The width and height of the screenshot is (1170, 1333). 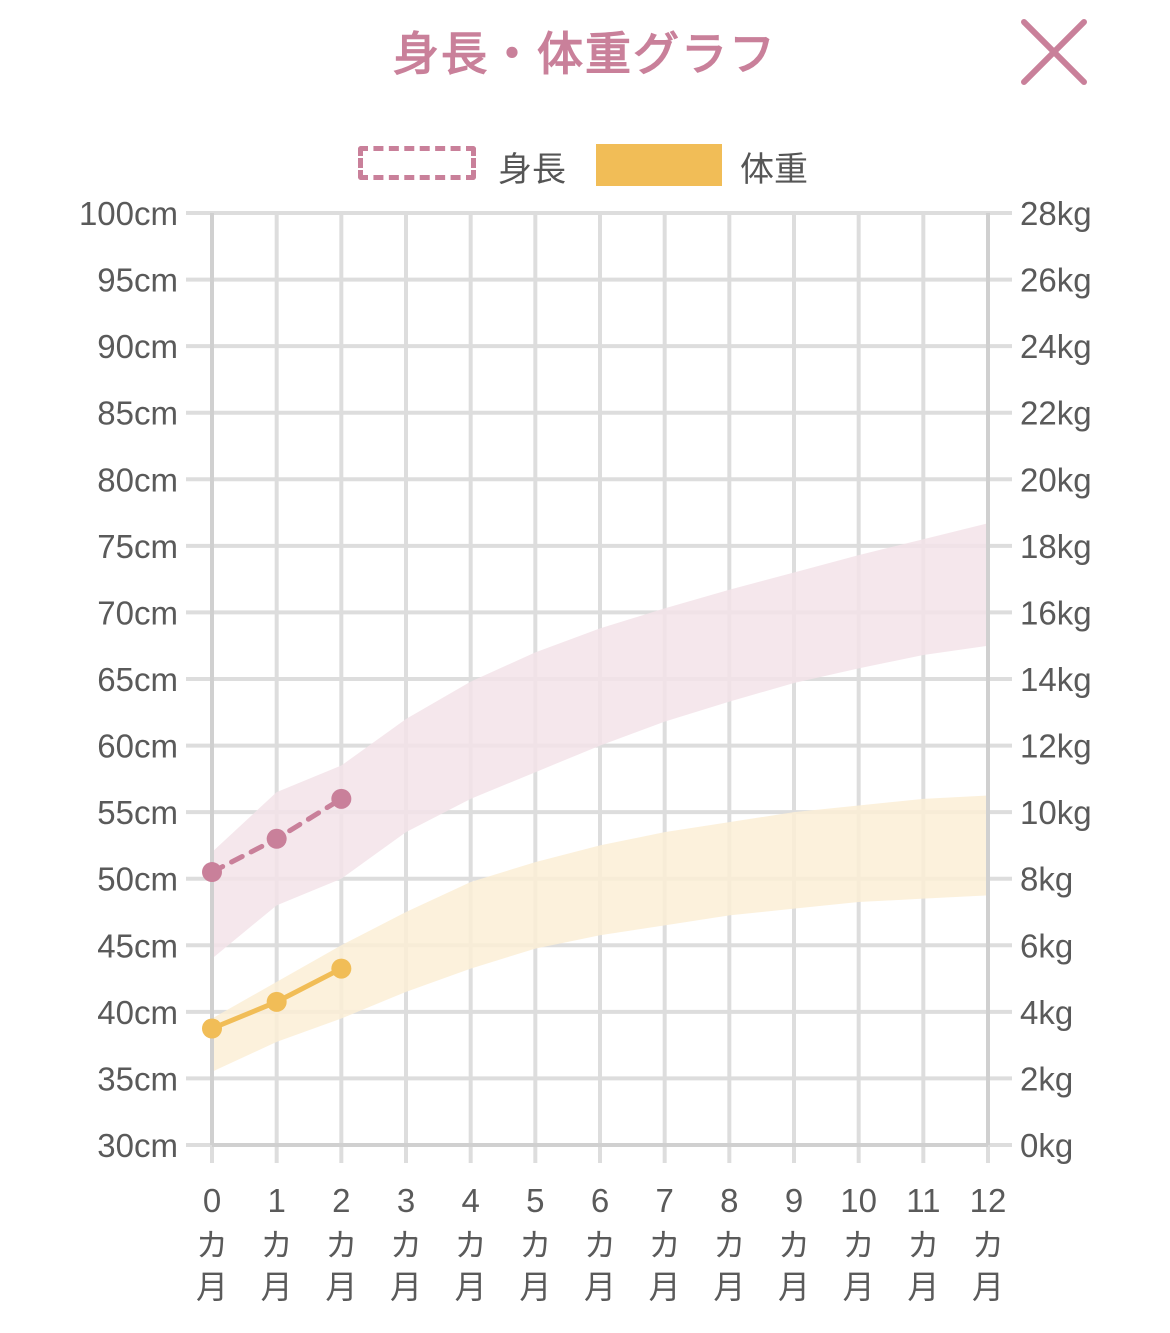 What do you see at coordinates (858, 1200) in the screenshot?
I see `x-tick-label: 10` at bounding box center [858, 1200].